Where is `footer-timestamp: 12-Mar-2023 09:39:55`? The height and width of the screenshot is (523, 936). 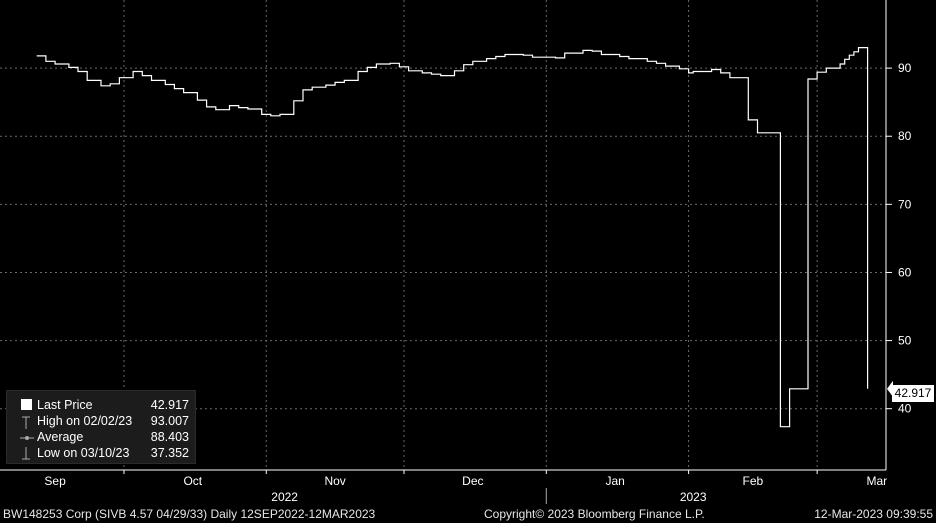 footer-timestamp: 12-Mar-2023 09:39:55 is located at coordinates (873, 514).